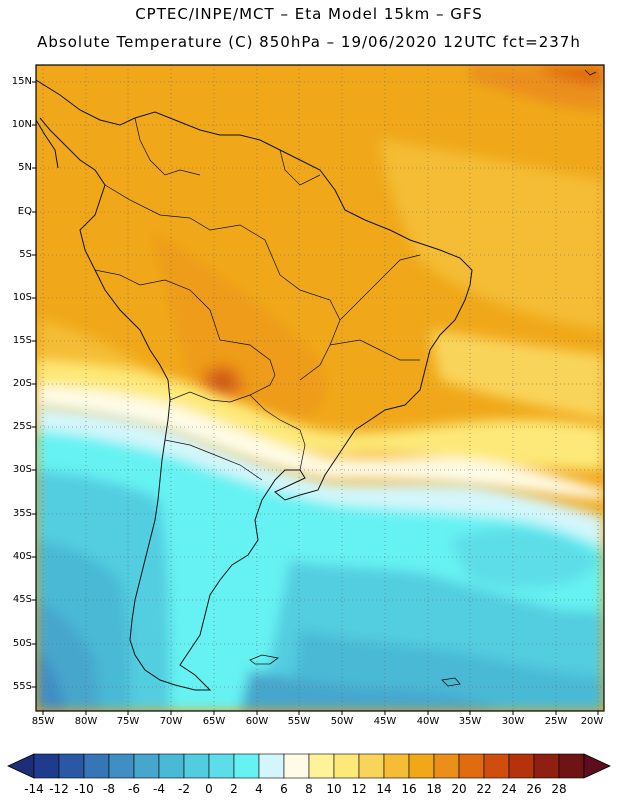  Describe the element at coordinates (22, 513) in the screenshot. I see `lat-label: 35S` at that location.